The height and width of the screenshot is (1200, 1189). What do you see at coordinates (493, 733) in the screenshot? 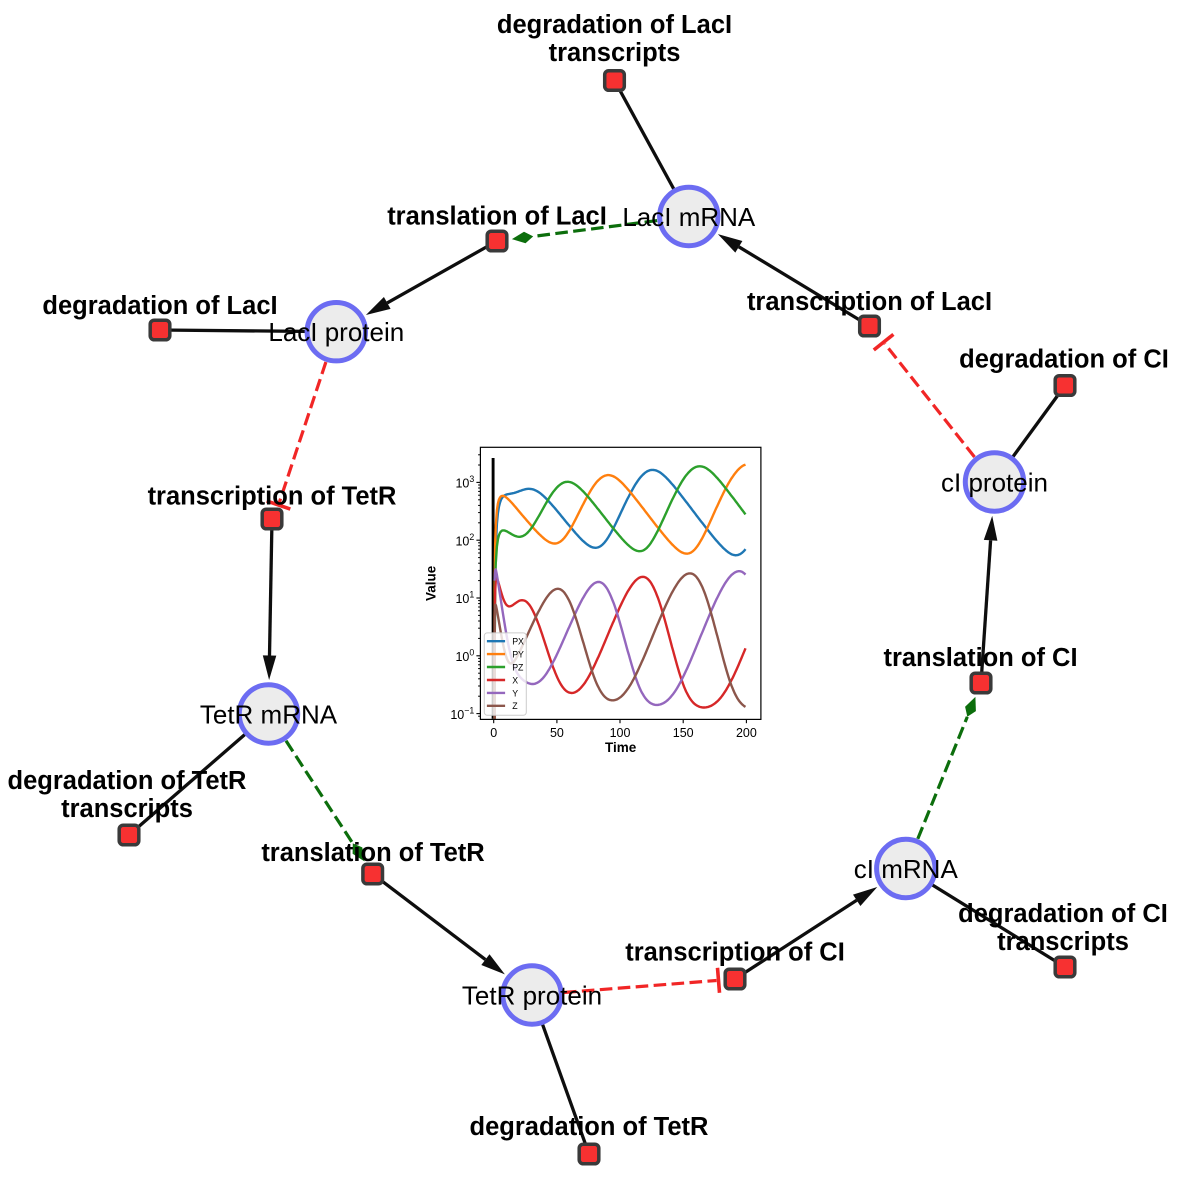
I see `svg-text: 0` at bounding box center [493, 733].